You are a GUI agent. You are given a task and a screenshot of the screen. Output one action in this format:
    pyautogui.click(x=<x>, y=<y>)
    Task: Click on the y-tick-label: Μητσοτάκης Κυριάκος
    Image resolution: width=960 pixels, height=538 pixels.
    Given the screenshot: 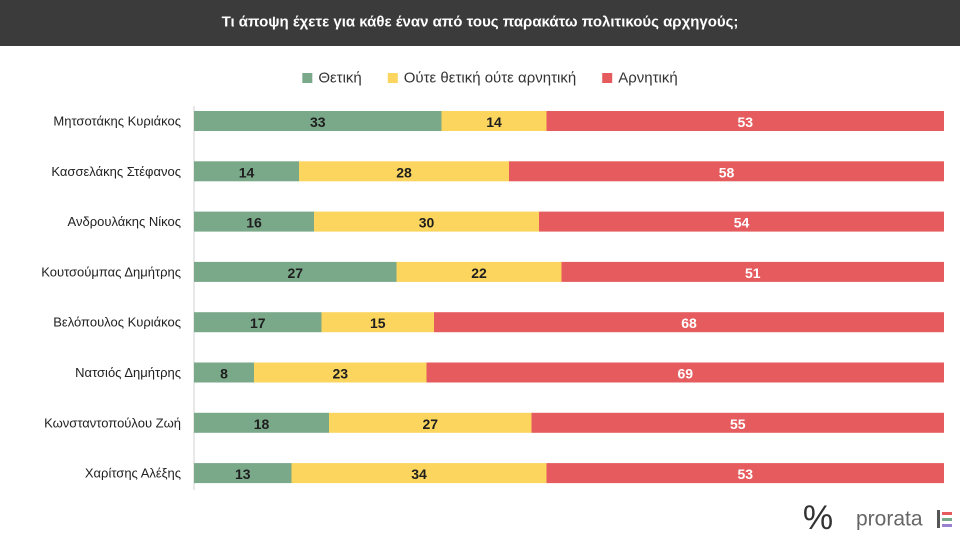 What is the action you would take?
    pyautogui.click(x=117, y=121)
    